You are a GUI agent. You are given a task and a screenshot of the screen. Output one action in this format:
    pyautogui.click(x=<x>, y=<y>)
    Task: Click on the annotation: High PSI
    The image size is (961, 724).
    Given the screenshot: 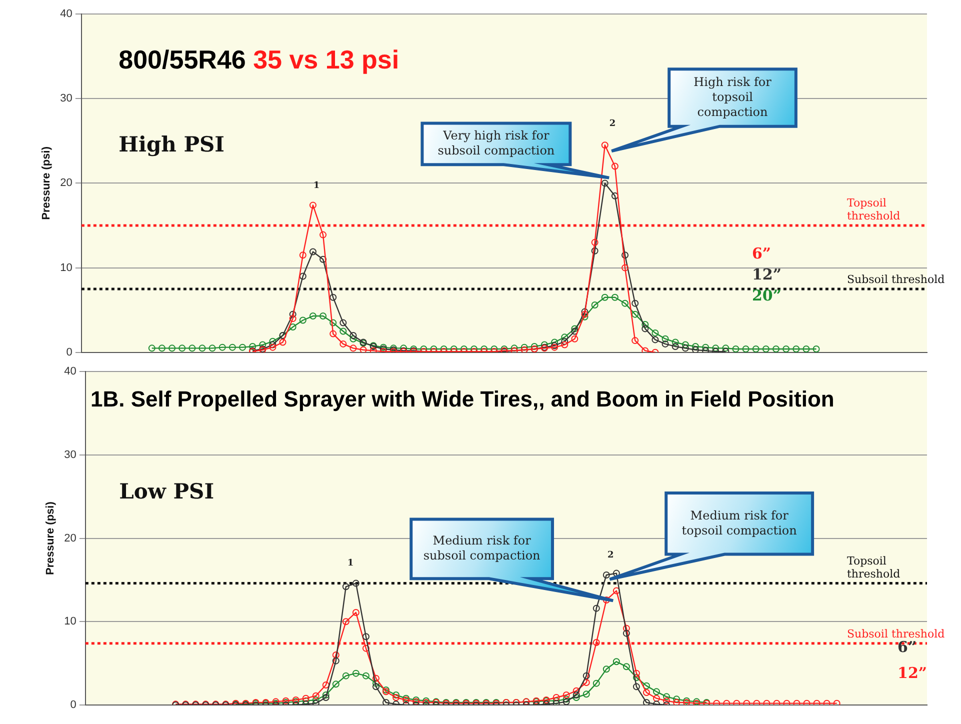 What is the action you would take?
    pyautogui.click(x=171, y=143)
    